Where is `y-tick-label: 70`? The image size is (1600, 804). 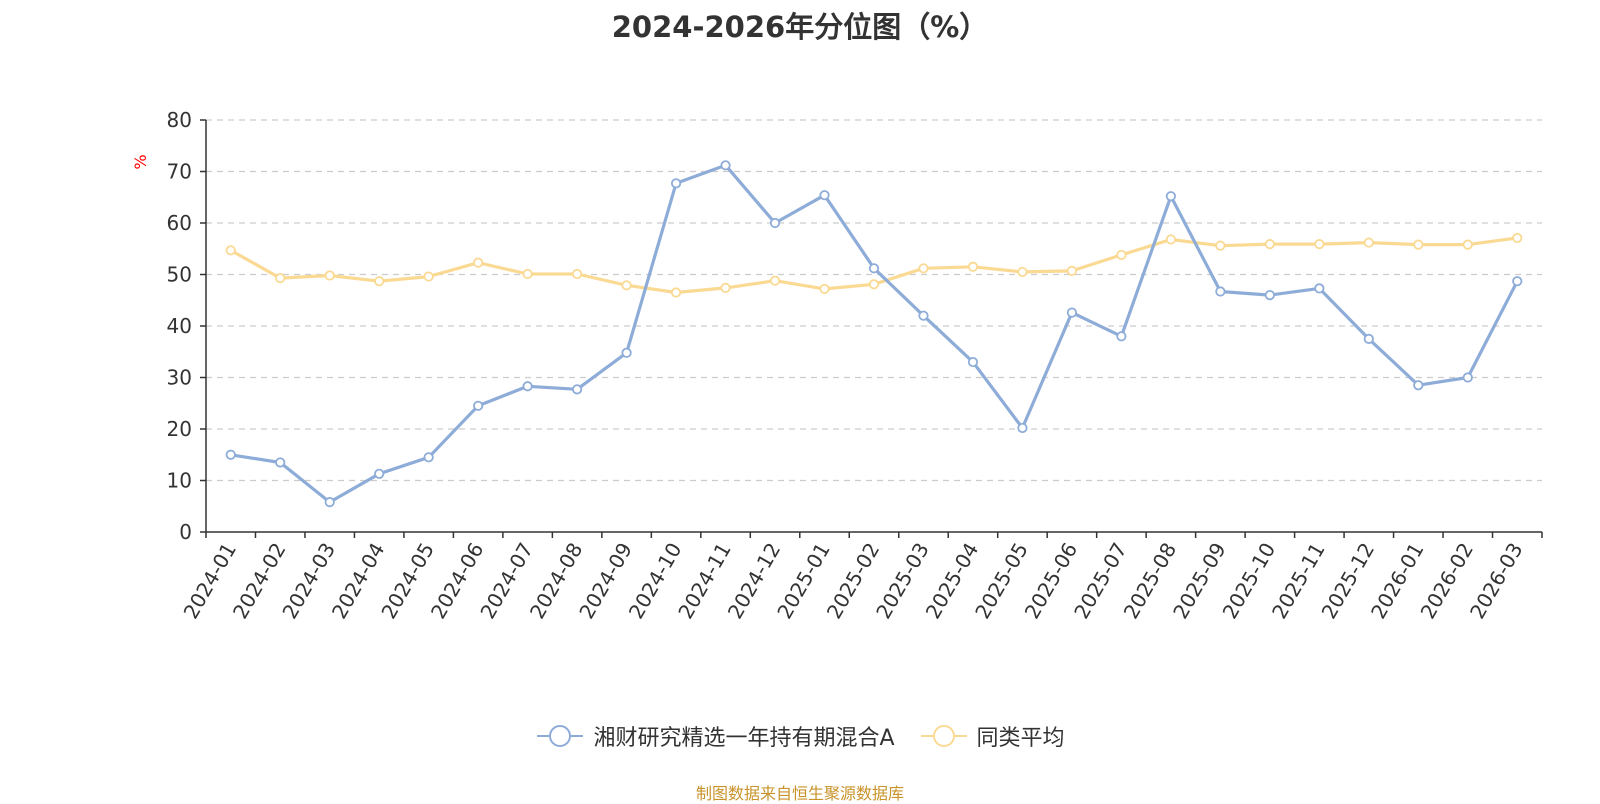 y-tick-label: 70 is located at coordinates (179, 172).